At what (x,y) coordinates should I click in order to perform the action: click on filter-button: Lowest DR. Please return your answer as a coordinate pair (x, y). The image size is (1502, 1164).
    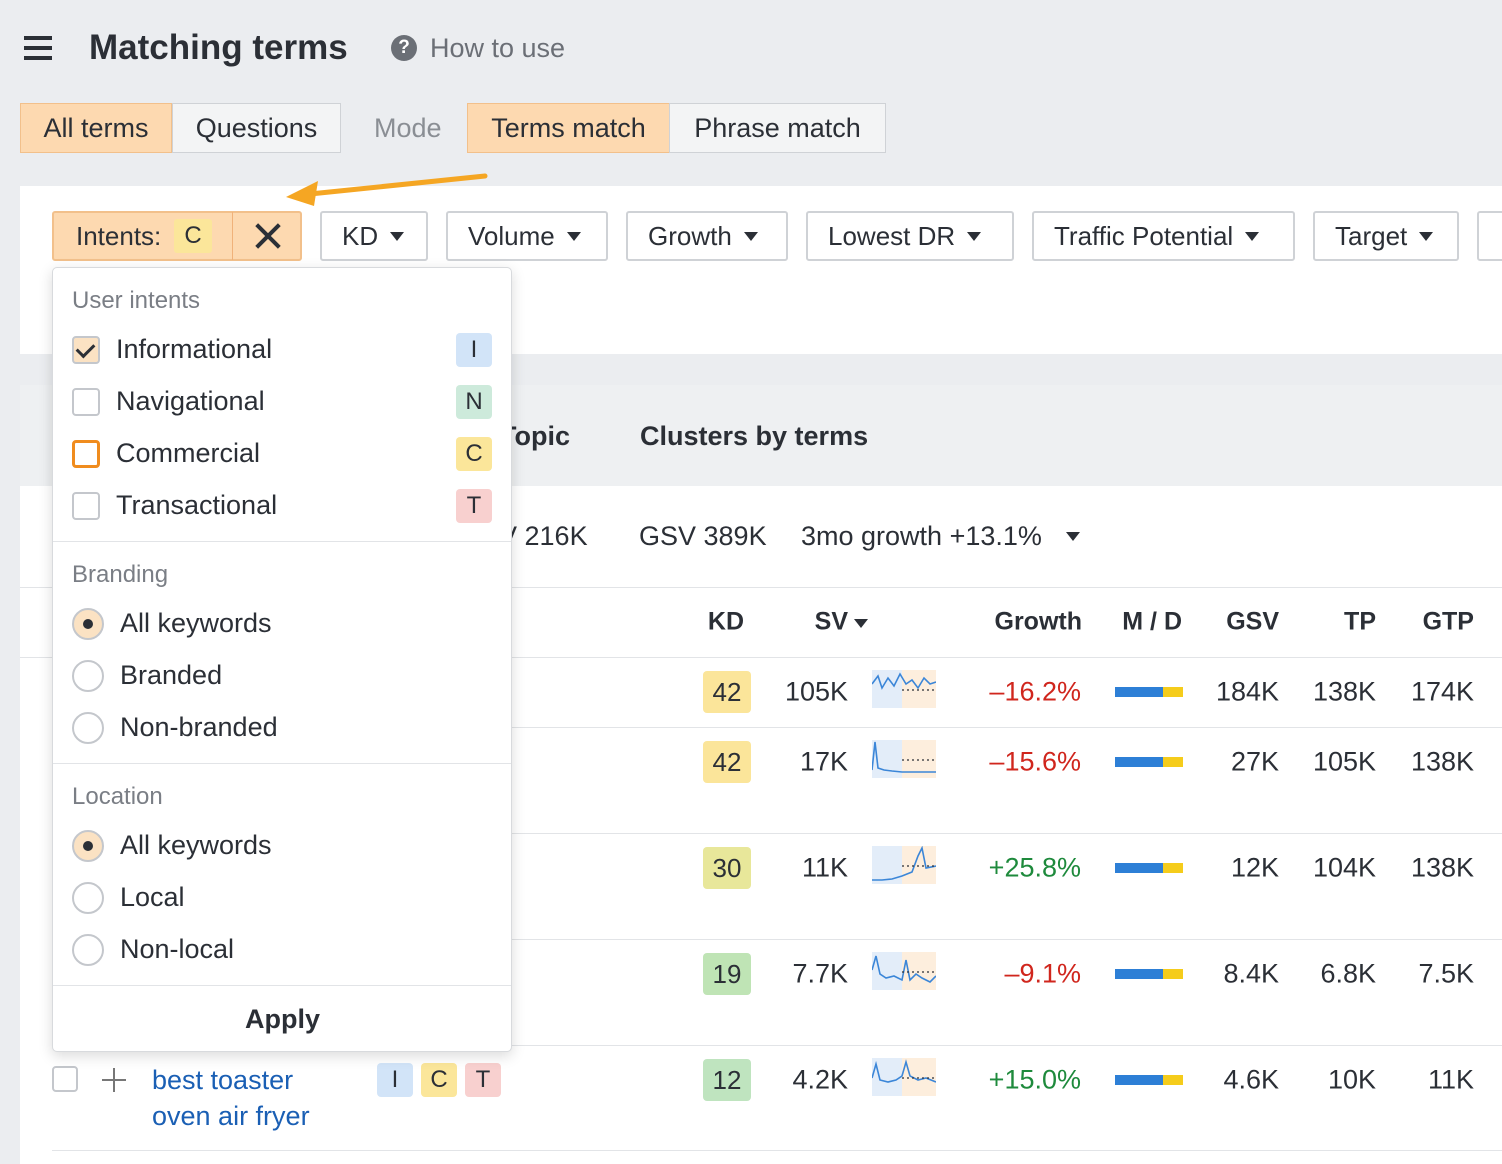
    Looking at the image, I should click on (910, 236).